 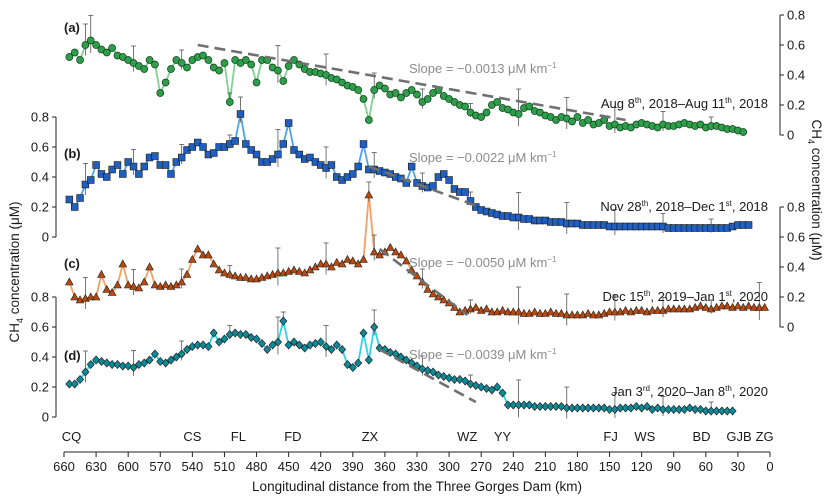 What do you see at coordinates (684, 206) in the screenshot?
I see `date-label: Nov 28th, 2018–Dec 1st, 2018` at bounding box center [684, 206].